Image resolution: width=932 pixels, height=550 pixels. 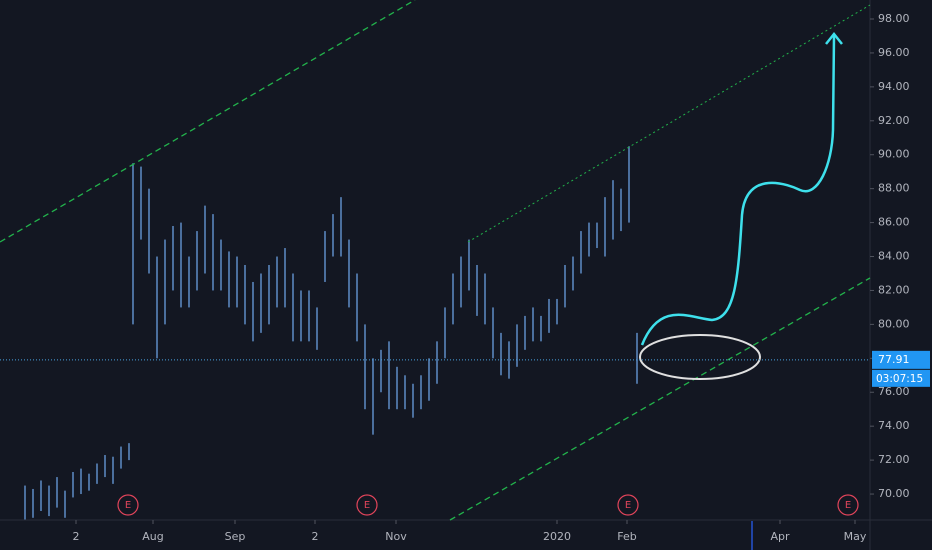 What do you see at coordinates (894, 86) in the screenshot?
I see `y-tick-label: 94.00` at bounding box center [894, 86].